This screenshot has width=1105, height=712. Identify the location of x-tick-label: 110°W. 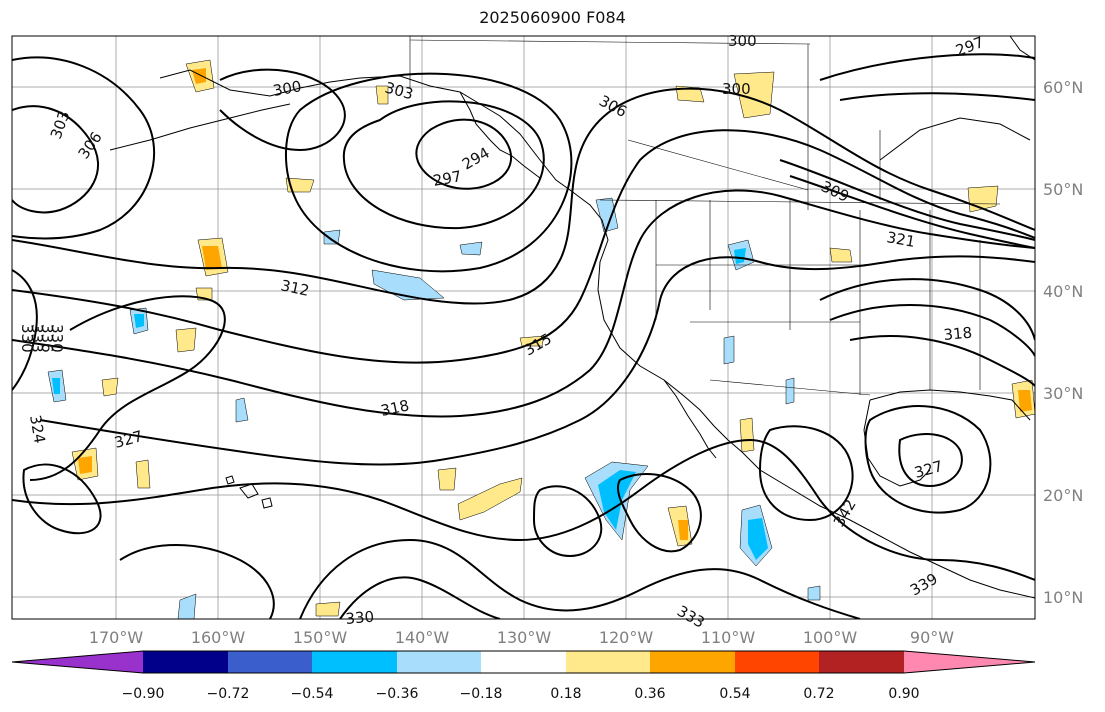
(728, 637).